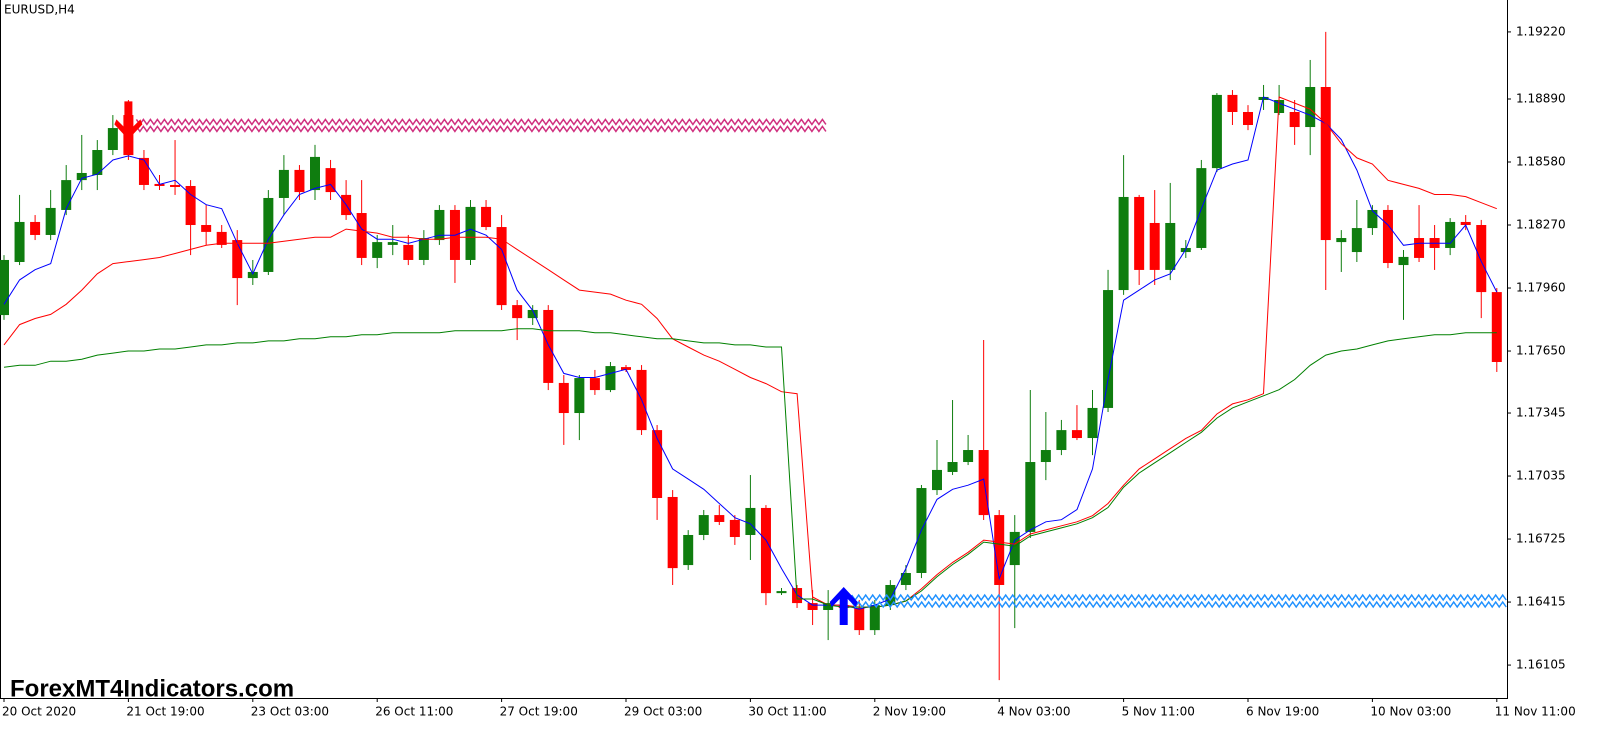 The width and height of the screenshot is (1611, 742). What do you see at coordinates (290, 712) in the screenshot?
I see `x-tick-label: 23 Oct 03:00` at bounding box center [290, 712].